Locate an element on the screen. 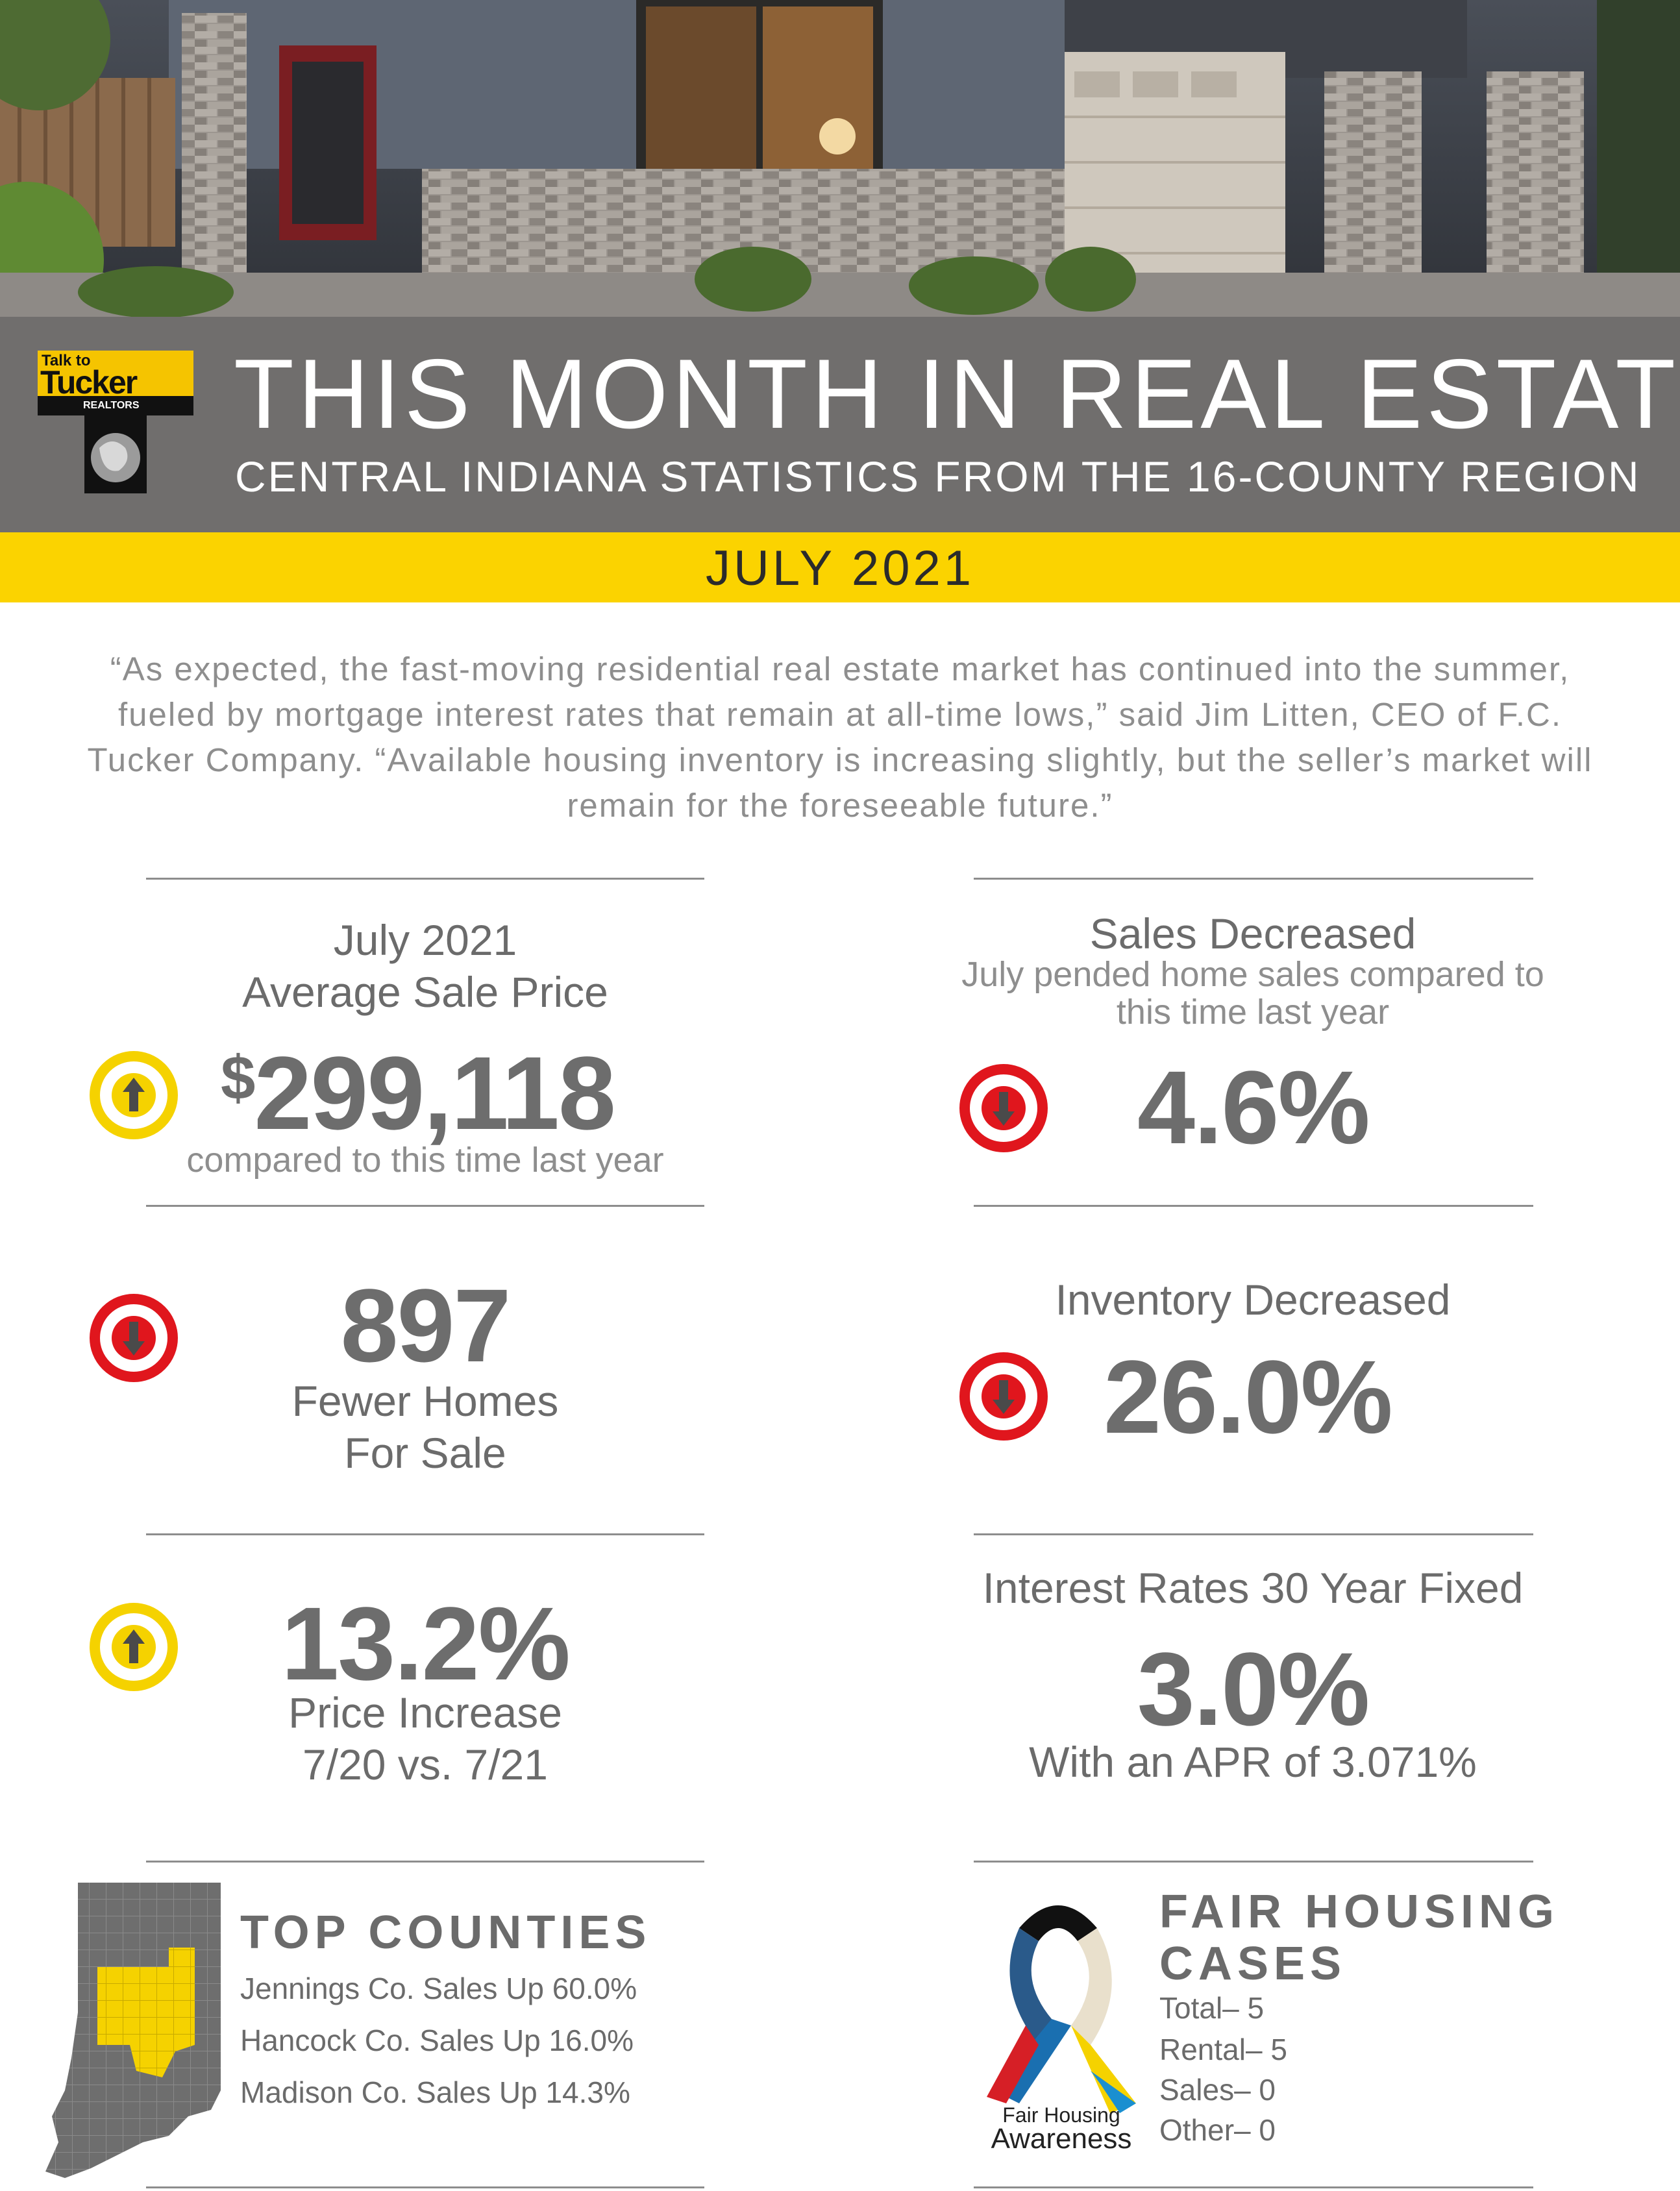  interest-note: With an APR of 3.071% is located at coordinates (1253, 1762).